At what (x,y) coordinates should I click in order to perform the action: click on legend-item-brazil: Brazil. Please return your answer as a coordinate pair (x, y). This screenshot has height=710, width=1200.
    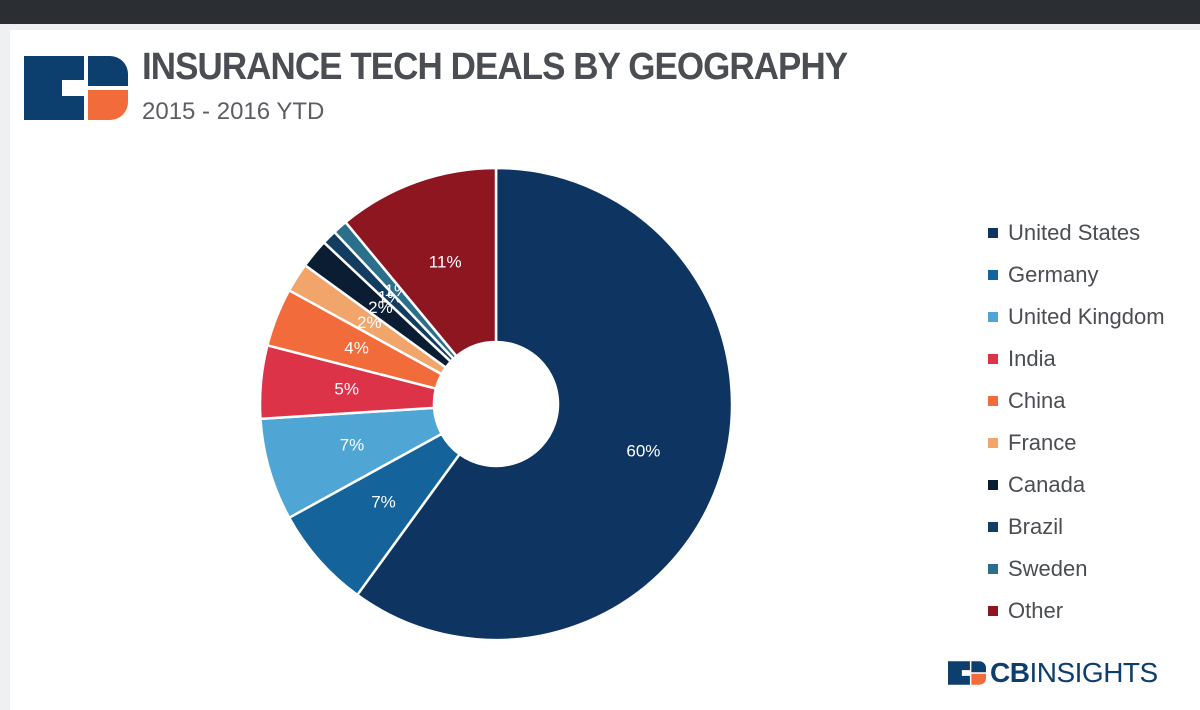
    Looking at the image, I should click on (1076, 527).